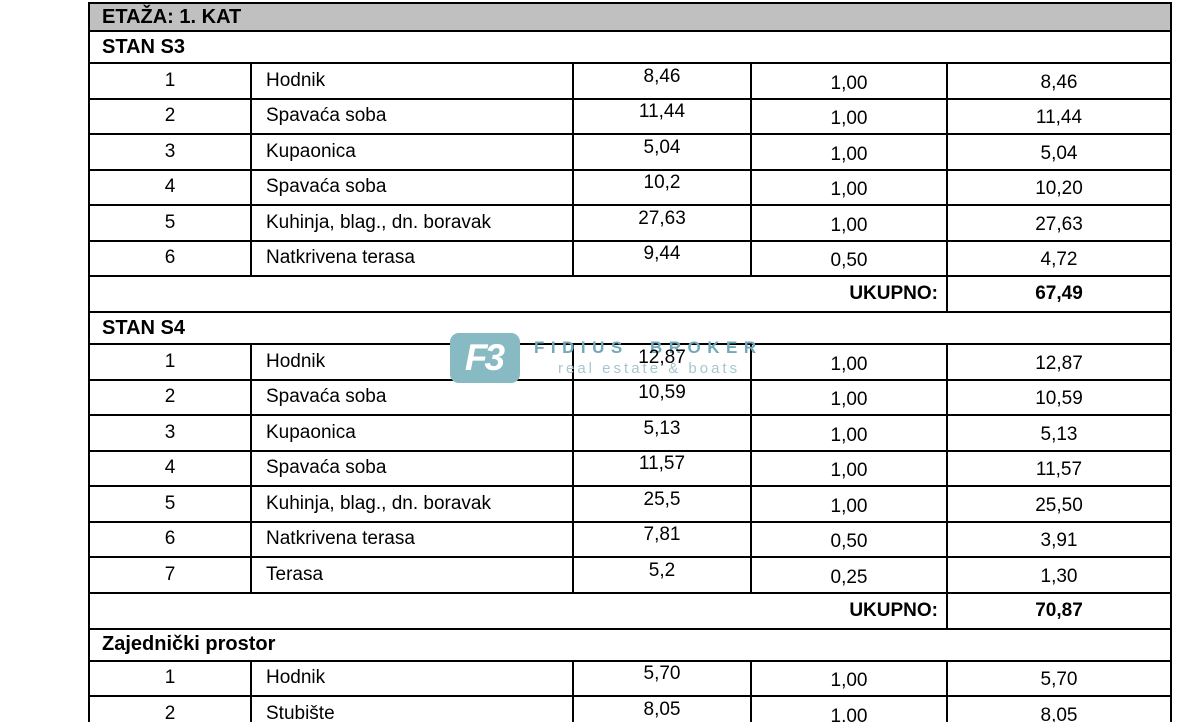 The width and height of the screenshot is (1198, 722). I want to click on section-header-row: STAN S3, so click(630, 48).